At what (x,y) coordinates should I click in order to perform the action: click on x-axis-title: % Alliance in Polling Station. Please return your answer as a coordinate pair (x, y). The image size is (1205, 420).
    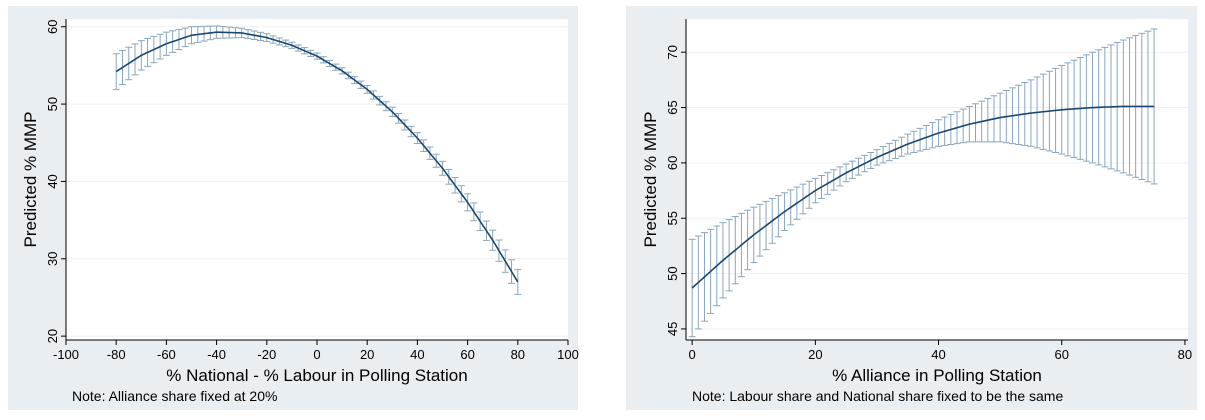
    Looking at the image, I should click on (937, 375).